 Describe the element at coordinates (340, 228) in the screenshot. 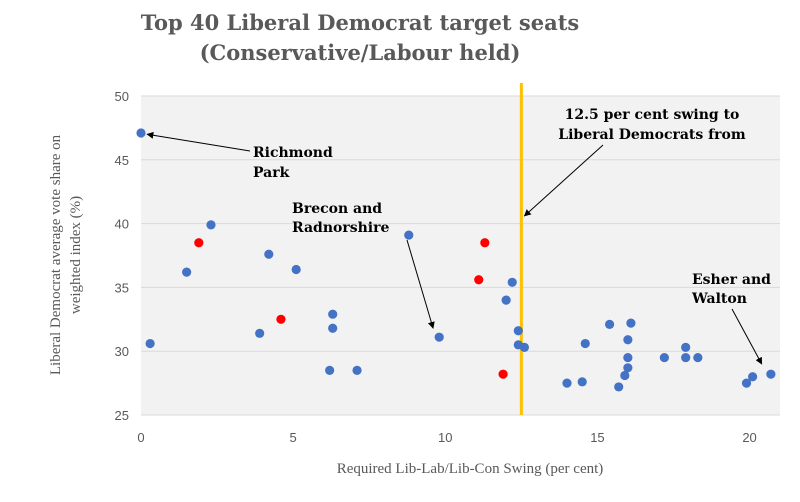

I see `annotation-brecon-line-2: Radnorshire` at that location.